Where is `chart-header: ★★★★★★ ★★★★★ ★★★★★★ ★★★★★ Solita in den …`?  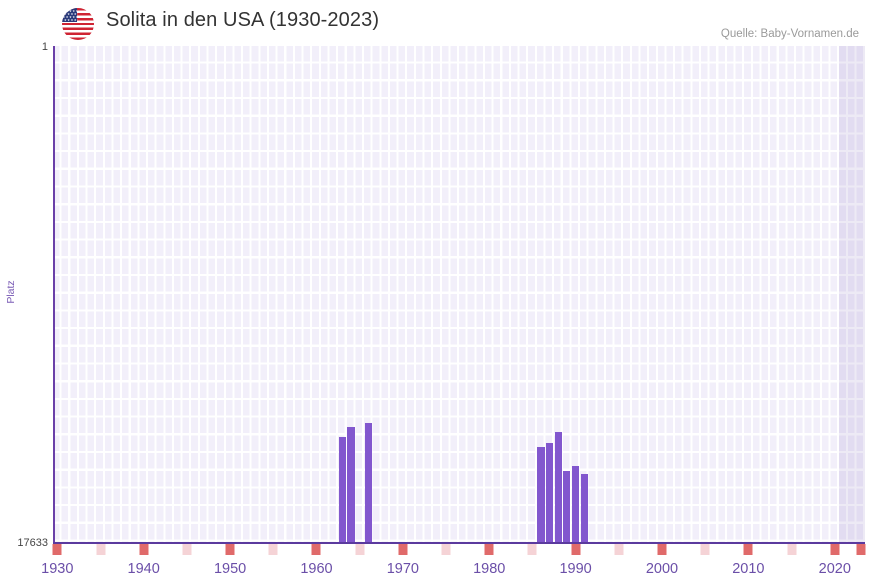
chart-header: ★★★★★★ ★★★★★ ★★★★★★ ★★★★★ Solita in den … is located at coordinates (436, 22).